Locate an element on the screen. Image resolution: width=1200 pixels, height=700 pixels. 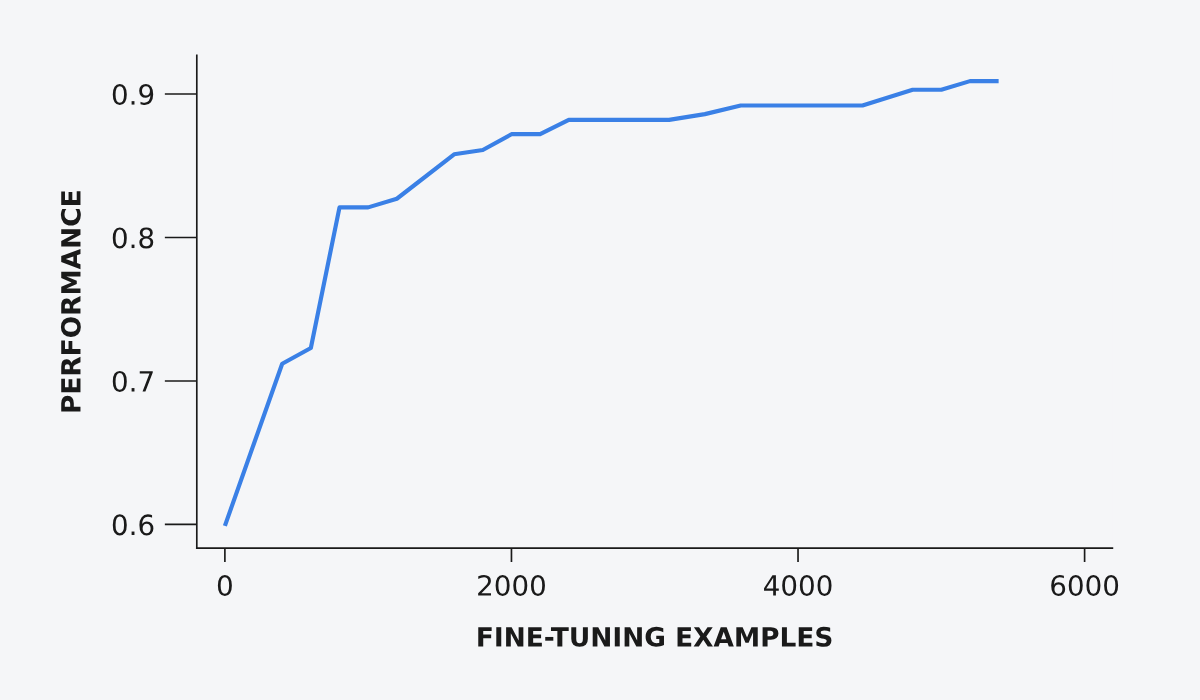
y-tick-label: 0.9 is located at coordinates (133, 94).